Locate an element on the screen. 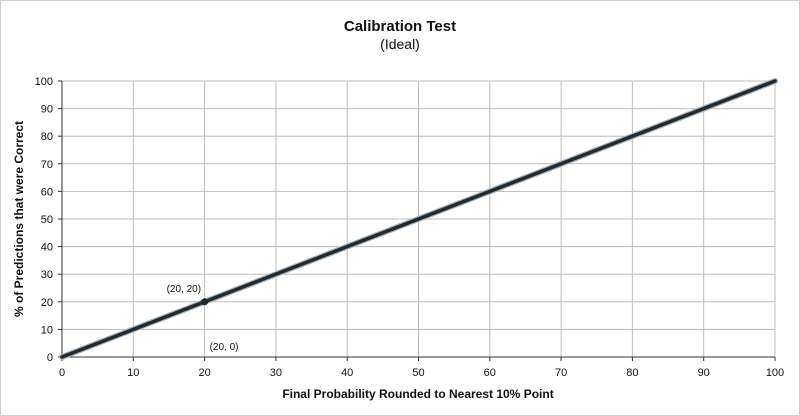 The width and height of the screenshot is (800, 416). y-tick-label: 0 is located at coordinates (50, 358).